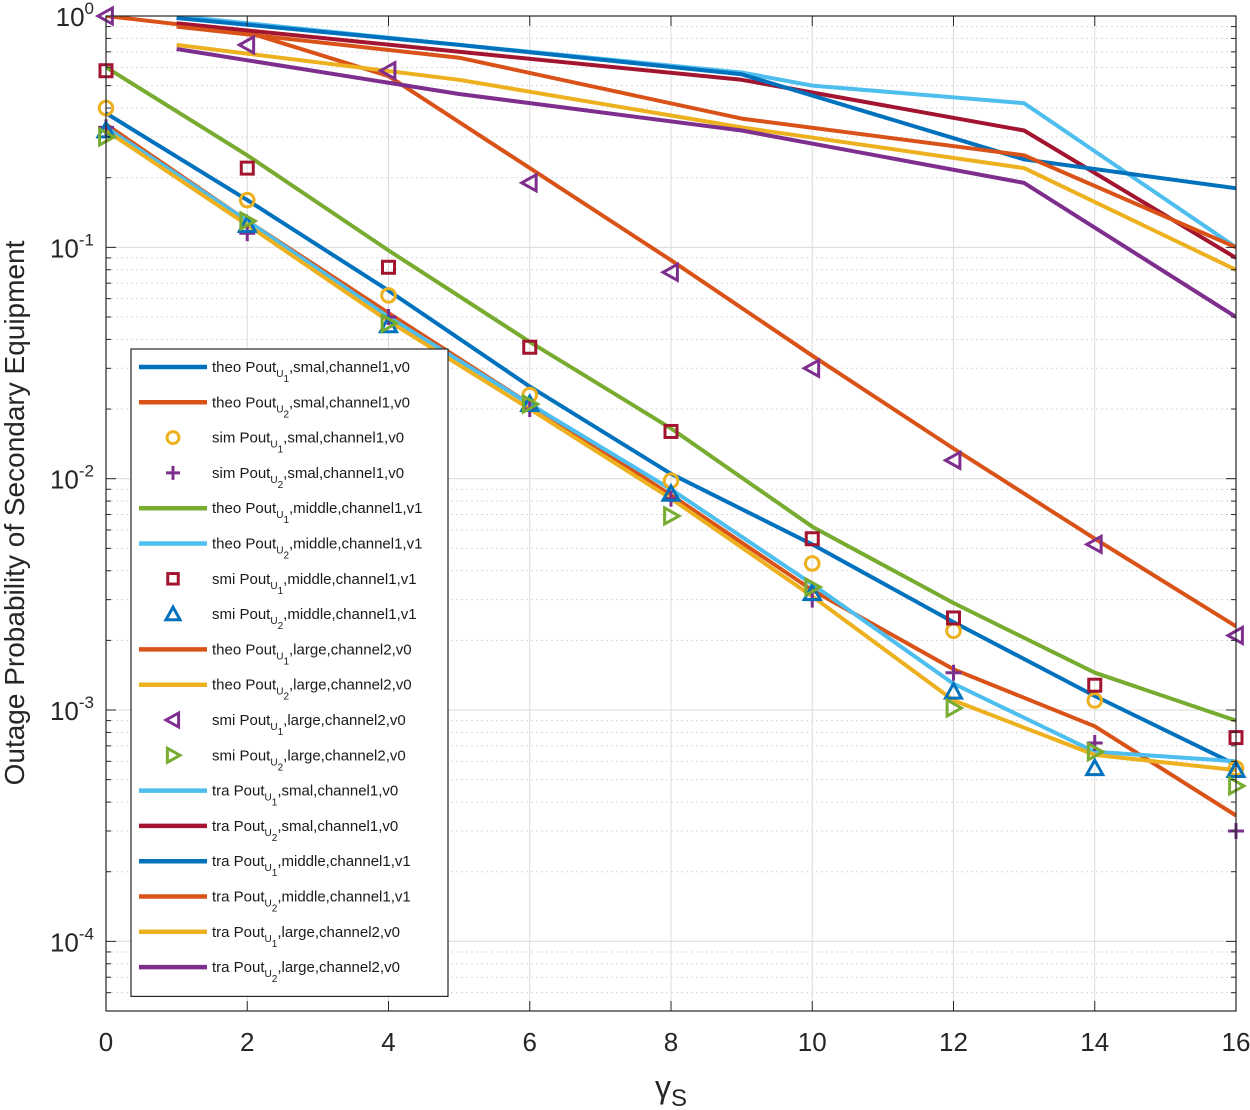  I want to click on x-tick-label: 14, so click(1094, 1042).